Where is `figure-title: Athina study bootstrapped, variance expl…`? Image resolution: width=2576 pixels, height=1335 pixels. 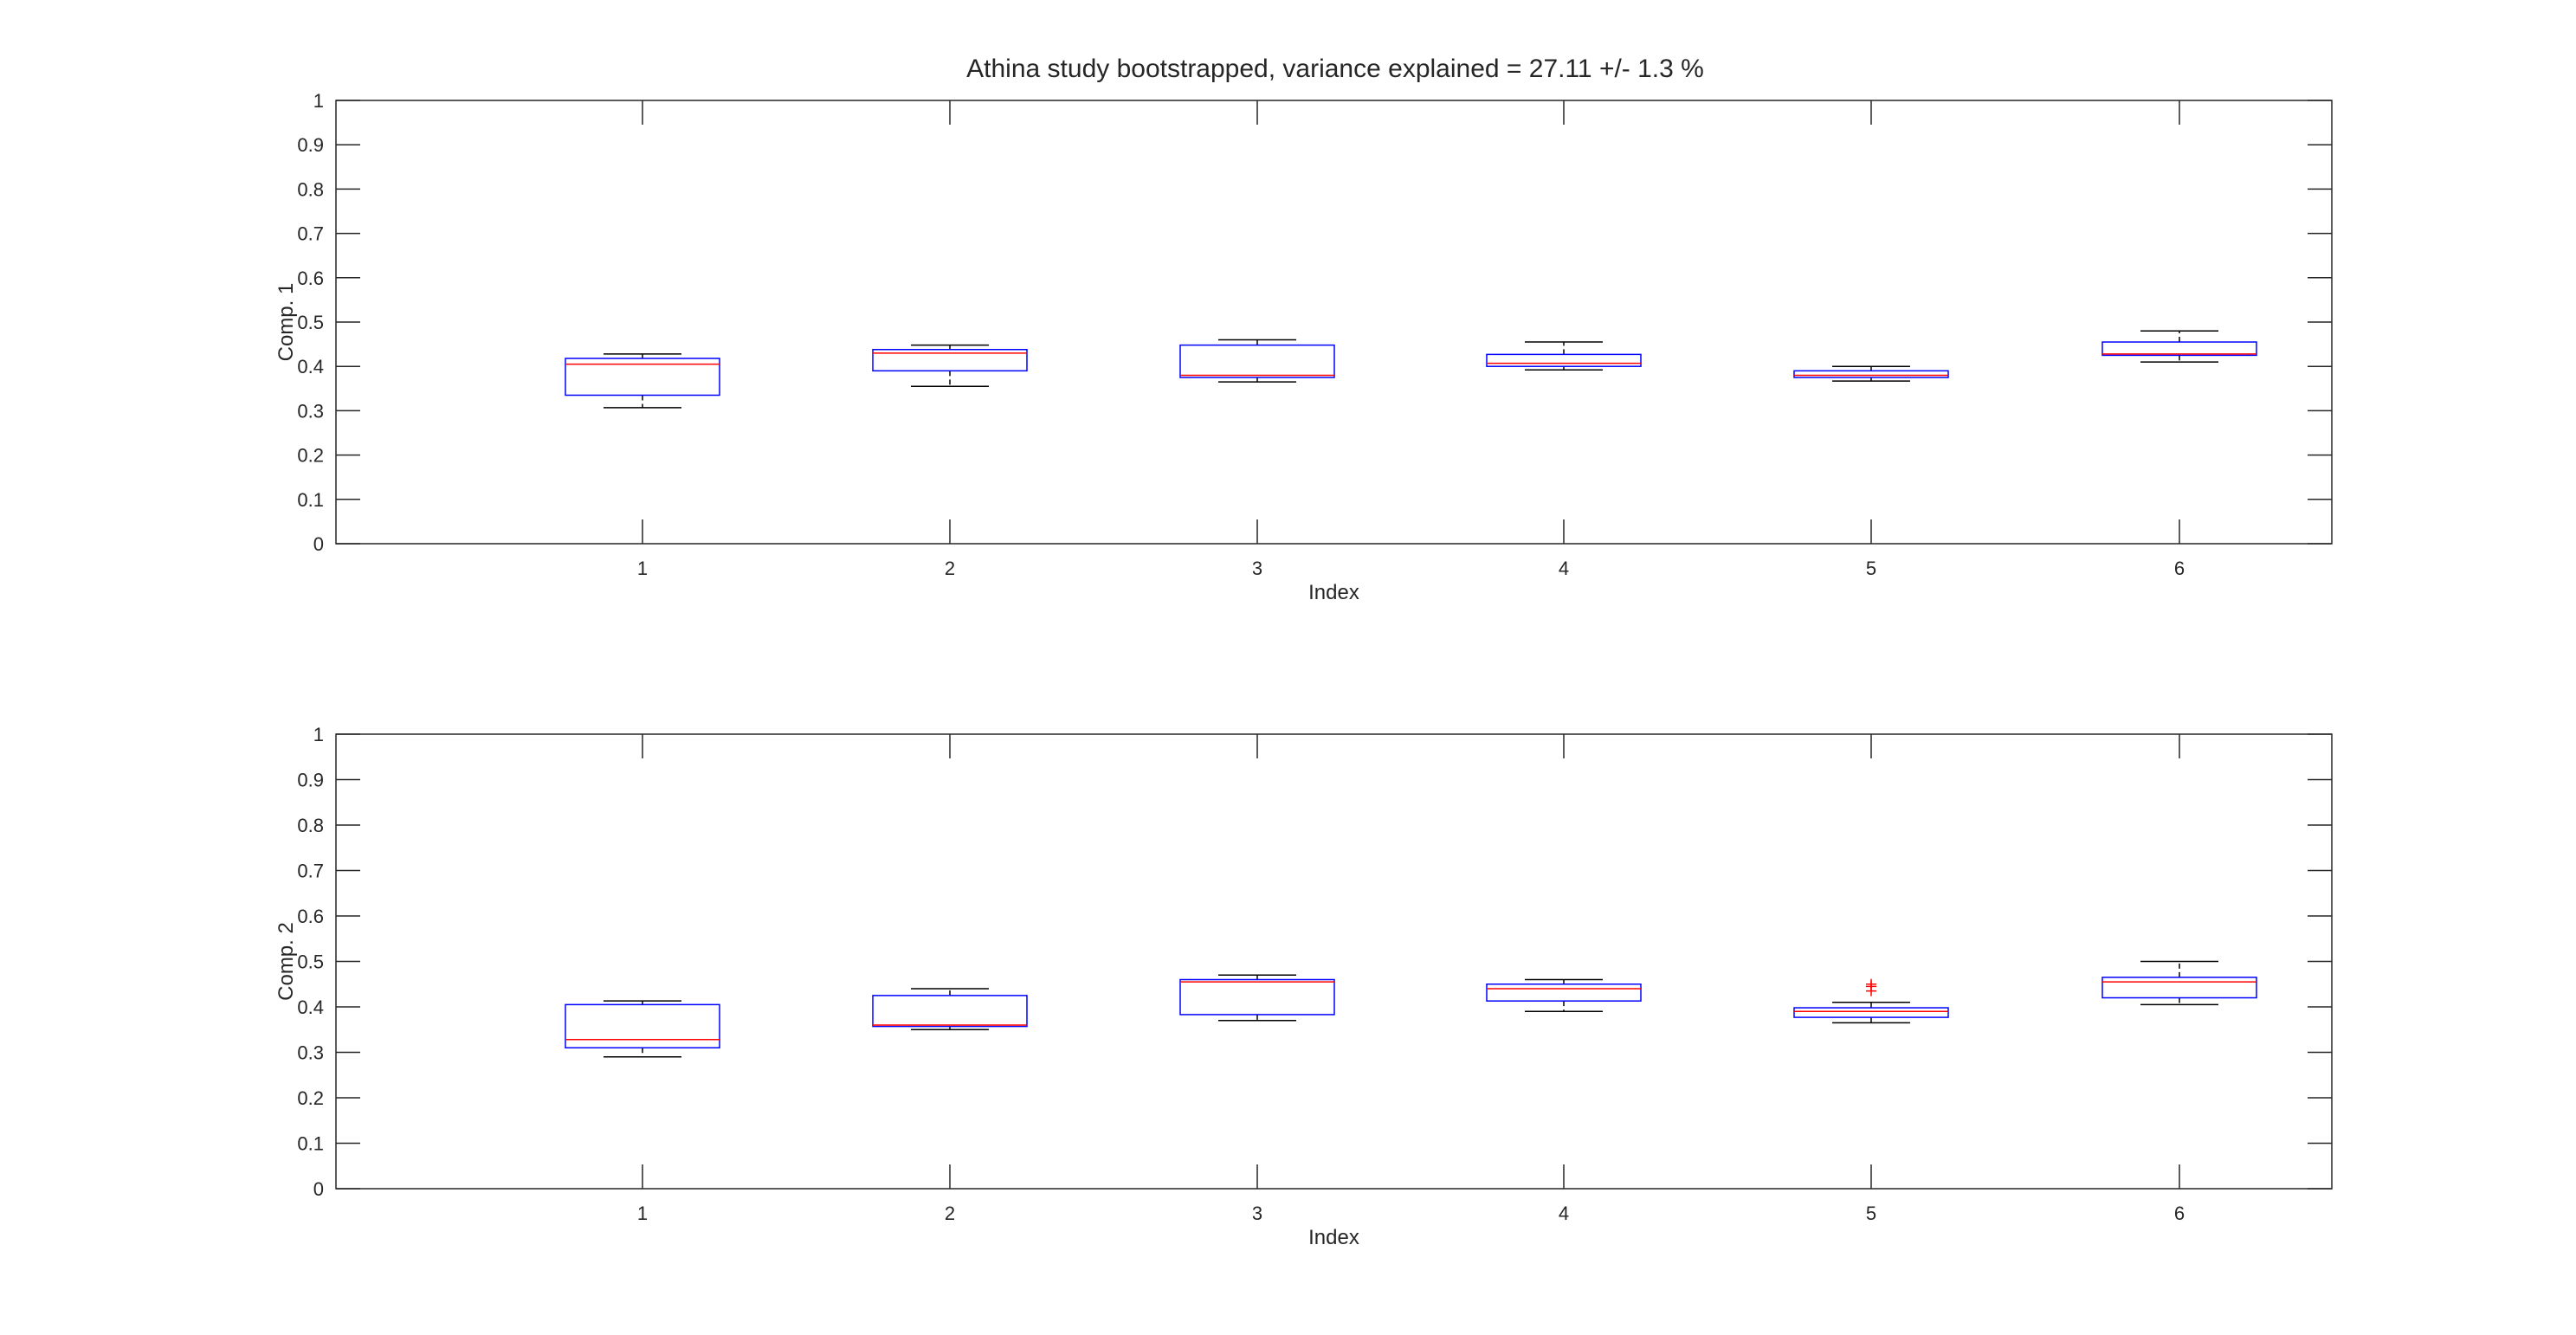
figure-title: Athina study bootstrapped, variance expl… is located at coordinates (1335, 69).